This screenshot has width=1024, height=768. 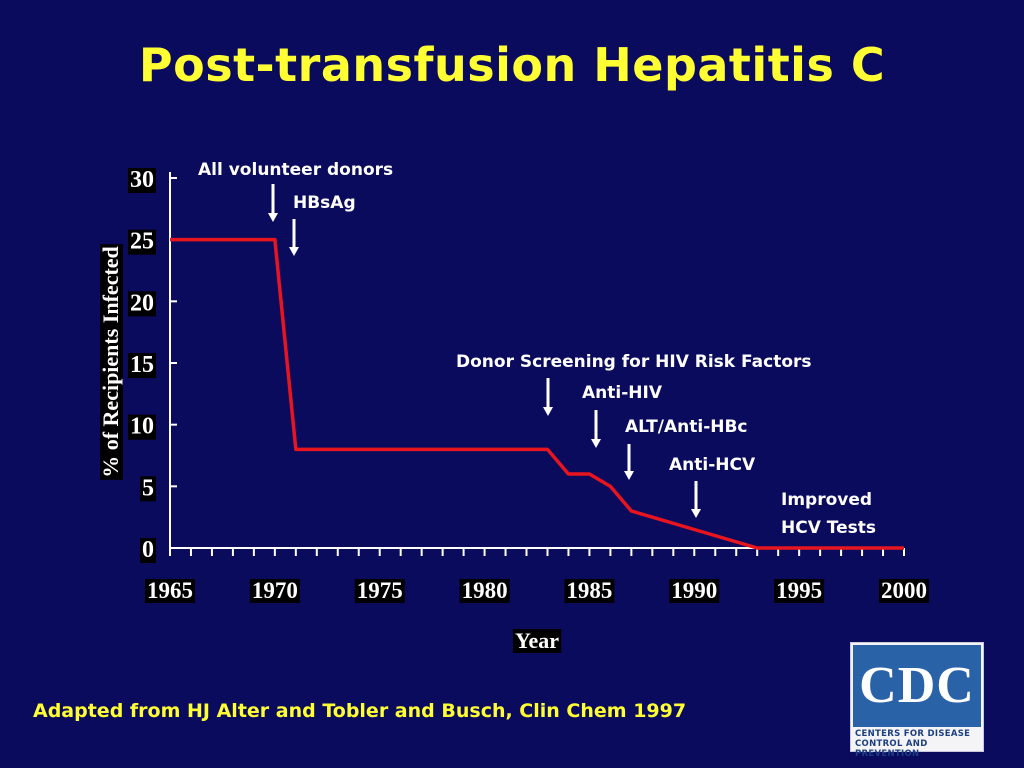 What do you see at coordinates (324, 203) in the screenshot?
I see `annotation-label: HBsAg` at bounding box center [324, 203].